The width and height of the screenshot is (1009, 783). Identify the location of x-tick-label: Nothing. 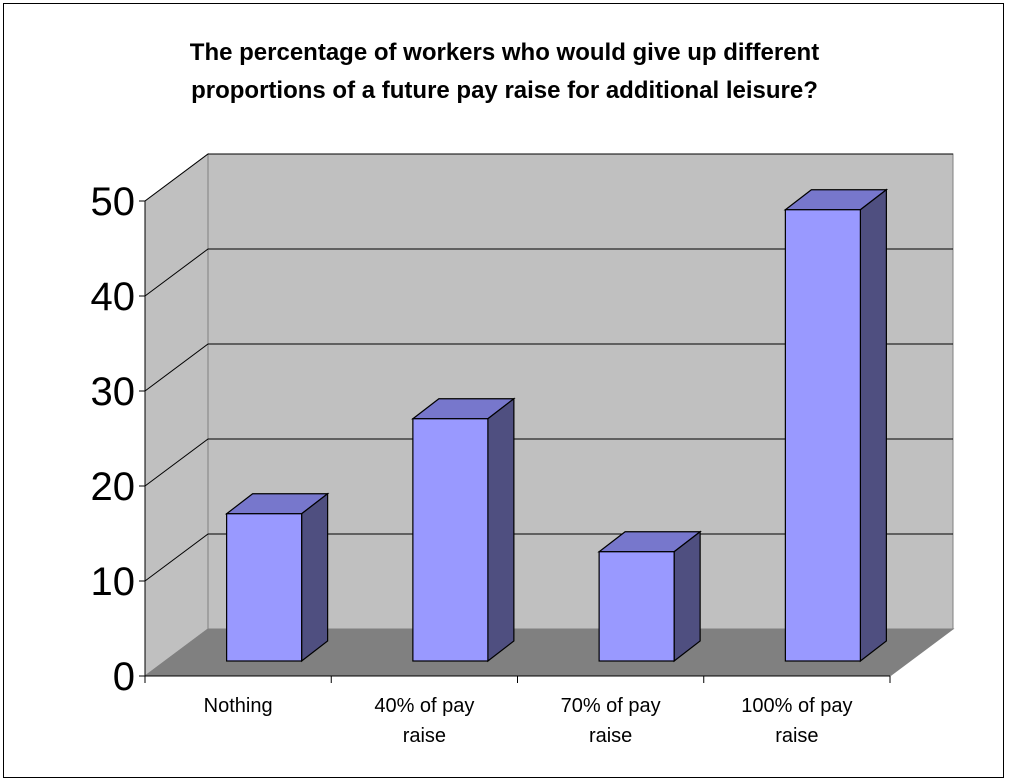
(238, 706).